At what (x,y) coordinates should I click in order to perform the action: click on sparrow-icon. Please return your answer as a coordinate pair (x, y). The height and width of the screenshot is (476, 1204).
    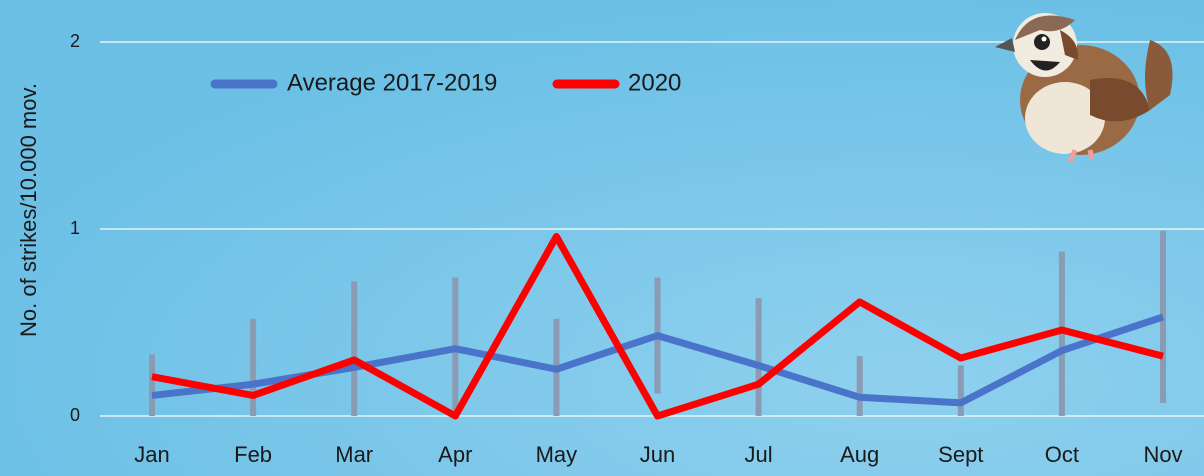
    Looking at the image, I should click on (1084, 88).